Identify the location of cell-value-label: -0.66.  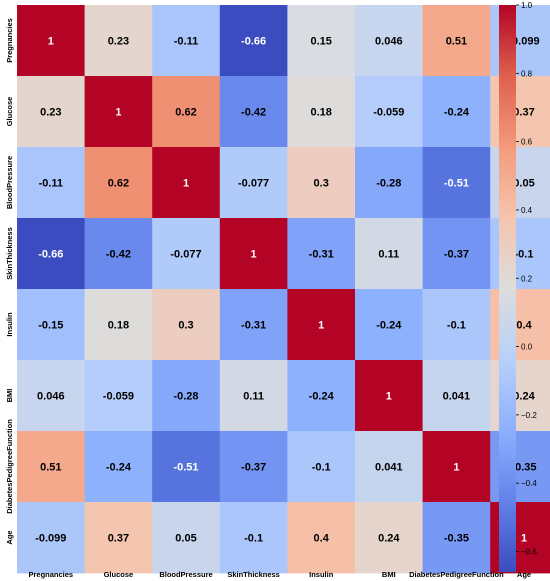
(253, 42).